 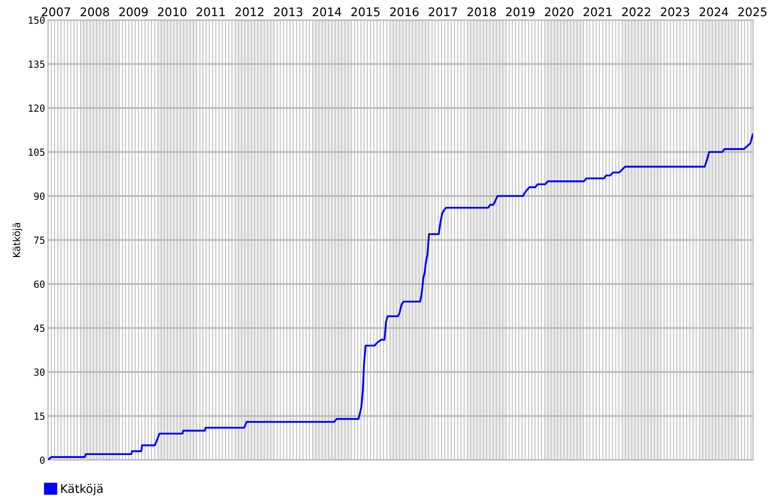 What do you see at coordinates (481, 11) in the screenshot?
I see `x-tick-label: 2018` at bounding box center [481, 11].